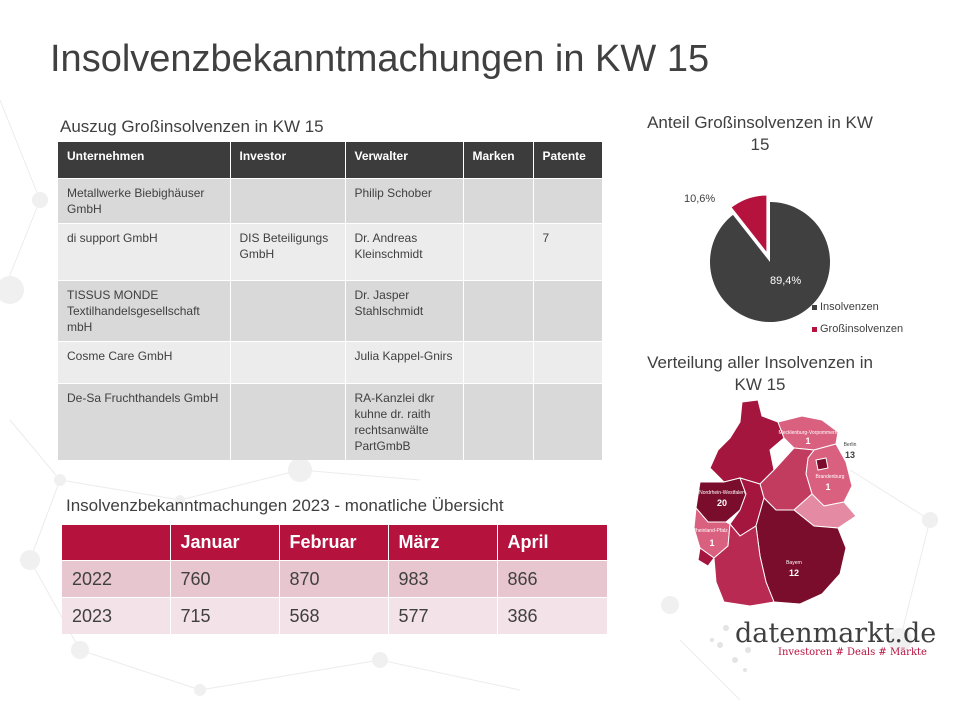 The image size is (960, 720). I want to click on map-title: Verteilung aller Insolvenzen in KW 15, so click(760, 373).